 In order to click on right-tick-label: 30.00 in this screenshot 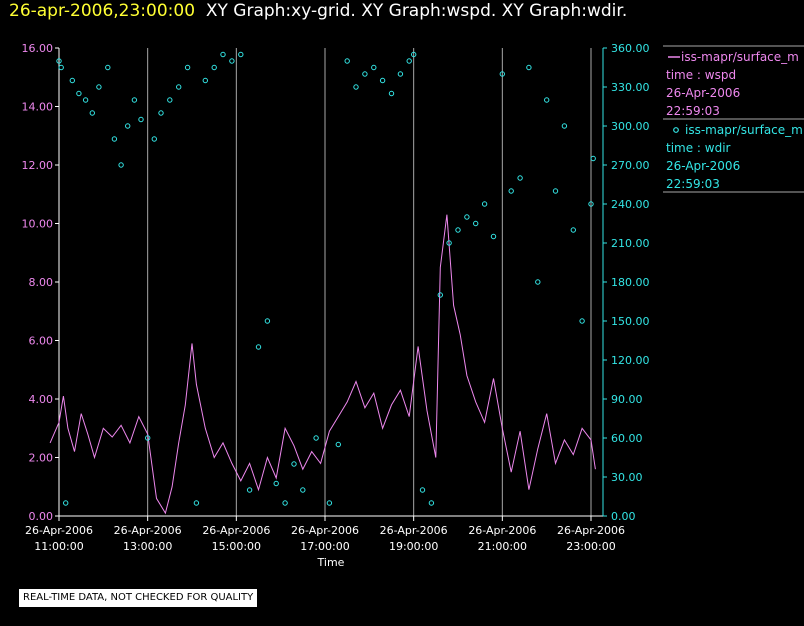, I will do `click(627, 477)`.